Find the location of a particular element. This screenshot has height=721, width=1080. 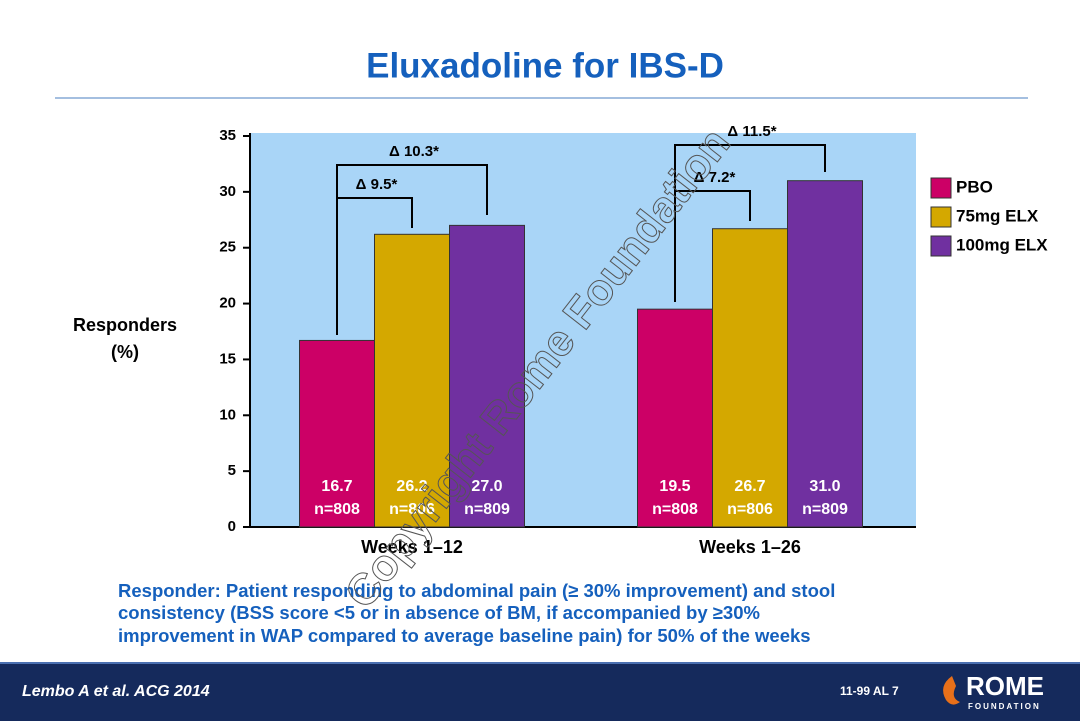

value-label: 16.7 is located at coordinates (336, 486).